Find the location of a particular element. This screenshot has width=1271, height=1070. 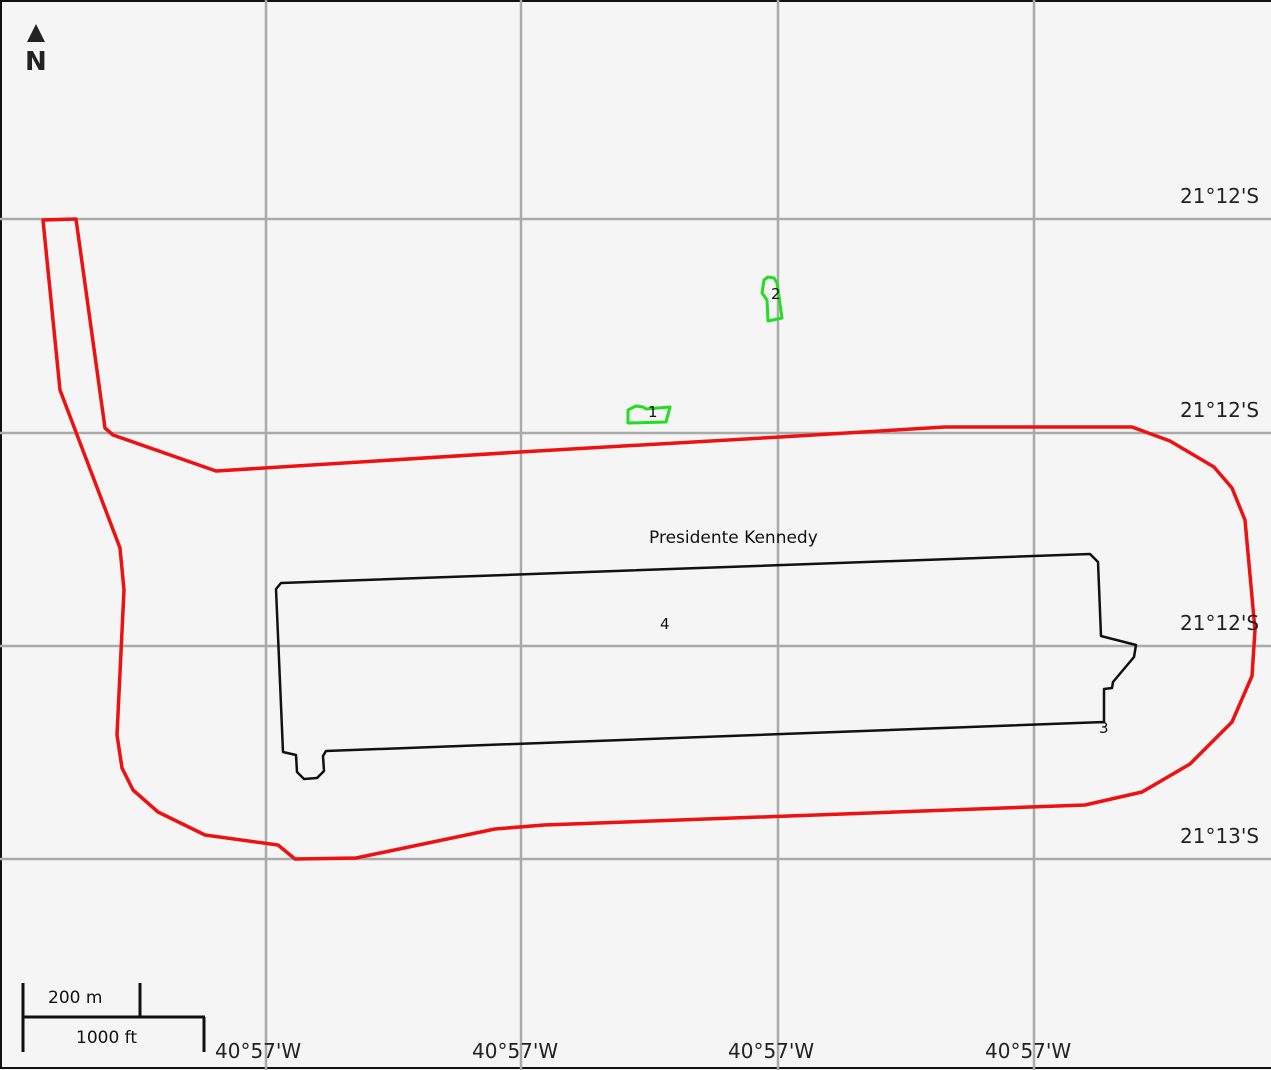

latitude-label: 21°13'S is located at coordinates (1219, 836).